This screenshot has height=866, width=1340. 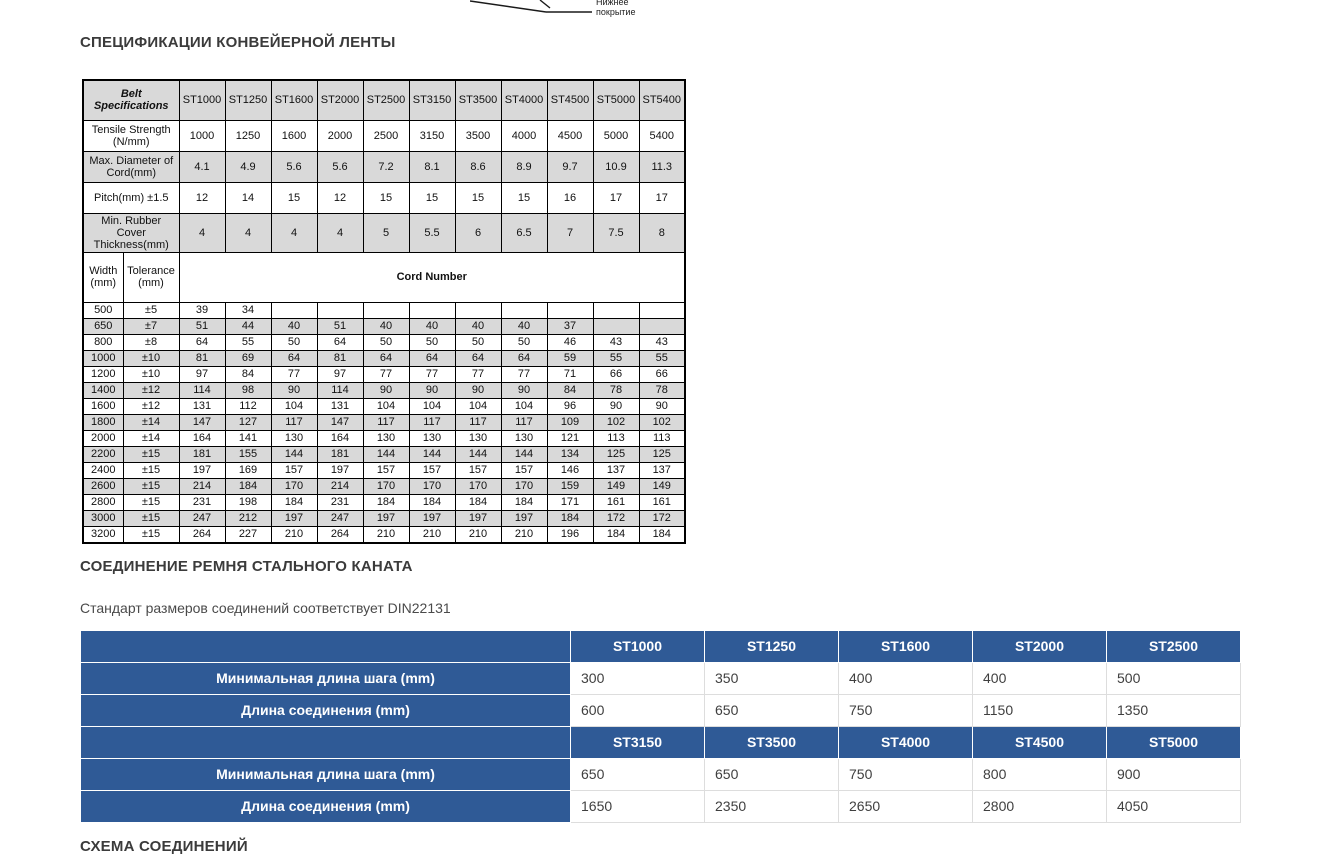 I want to click on cord-row: 1800 ±14 147 127 117 147 117 117 117 117 109 102 102, so click(x=384, y=422).